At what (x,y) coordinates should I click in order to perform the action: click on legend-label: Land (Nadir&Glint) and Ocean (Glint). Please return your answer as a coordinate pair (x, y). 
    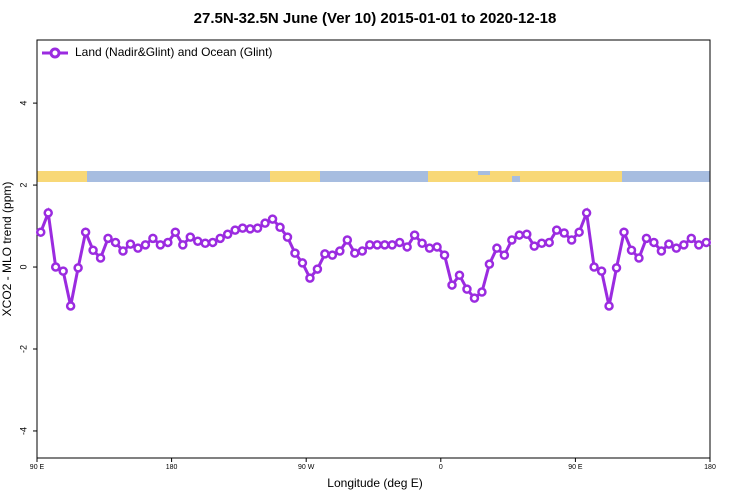
    Looking at the image, I should click on (173, 52).